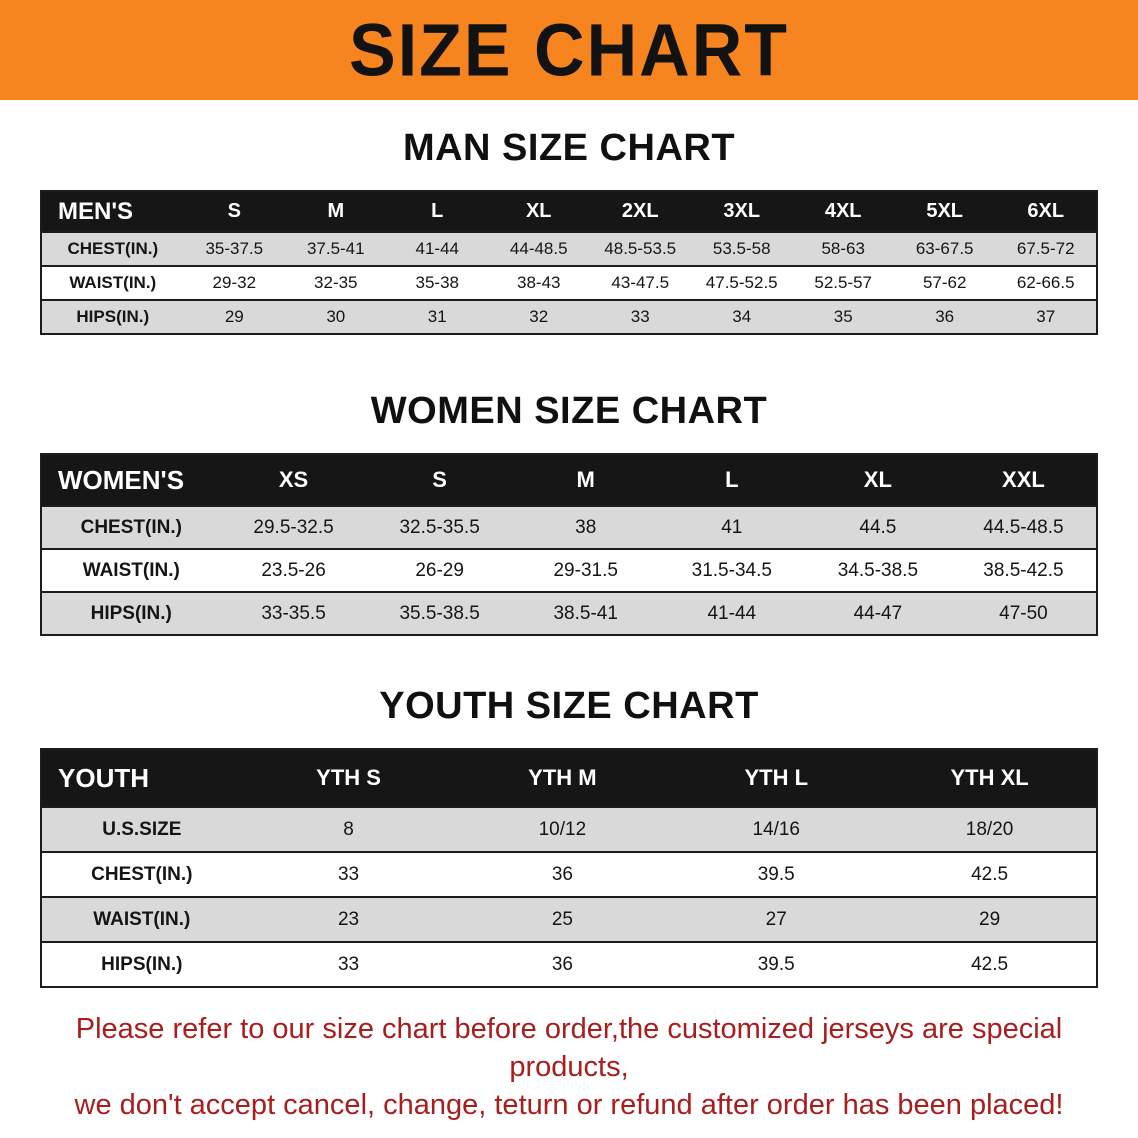 The image size is (1138, 1138). What do you see at coordinates (439, 570) in the screenshot?
I see `size-value-cell: 26-29` at bounding box center [439, 570].